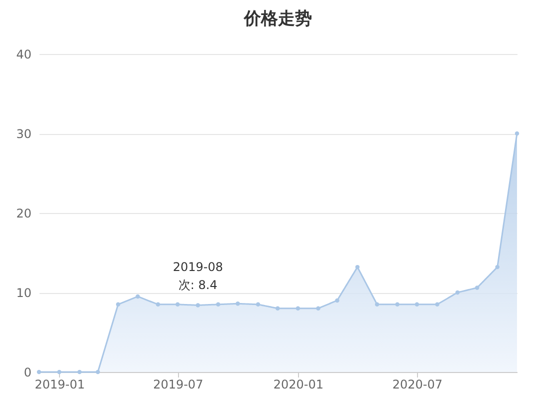 The height and width of the screenshot is (400, 560). What do you see at coordinates (28, 373) in the screenshot?
I see `y-tick-label: 0` at bounding box center [28, 373].